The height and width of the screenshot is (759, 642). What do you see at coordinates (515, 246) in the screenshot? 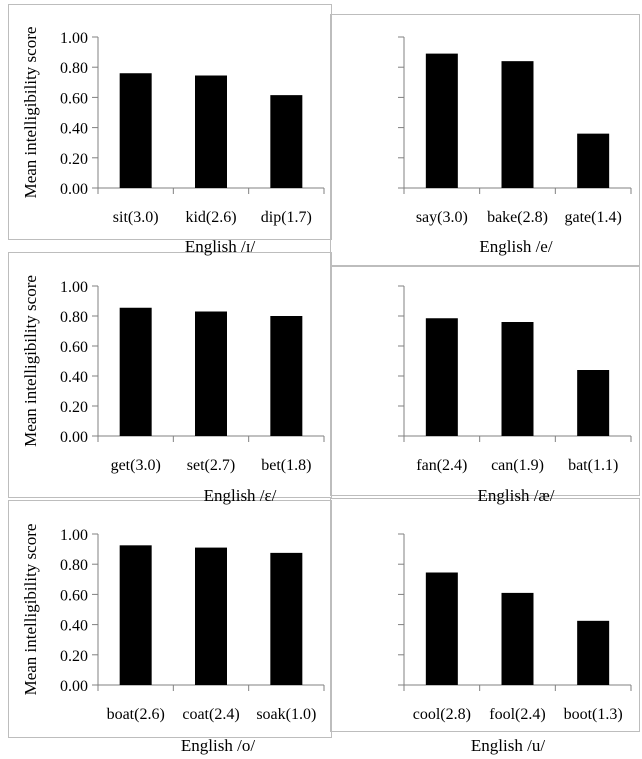
I see `x-axis-label: English /e/` at bounding box center [515, 246].